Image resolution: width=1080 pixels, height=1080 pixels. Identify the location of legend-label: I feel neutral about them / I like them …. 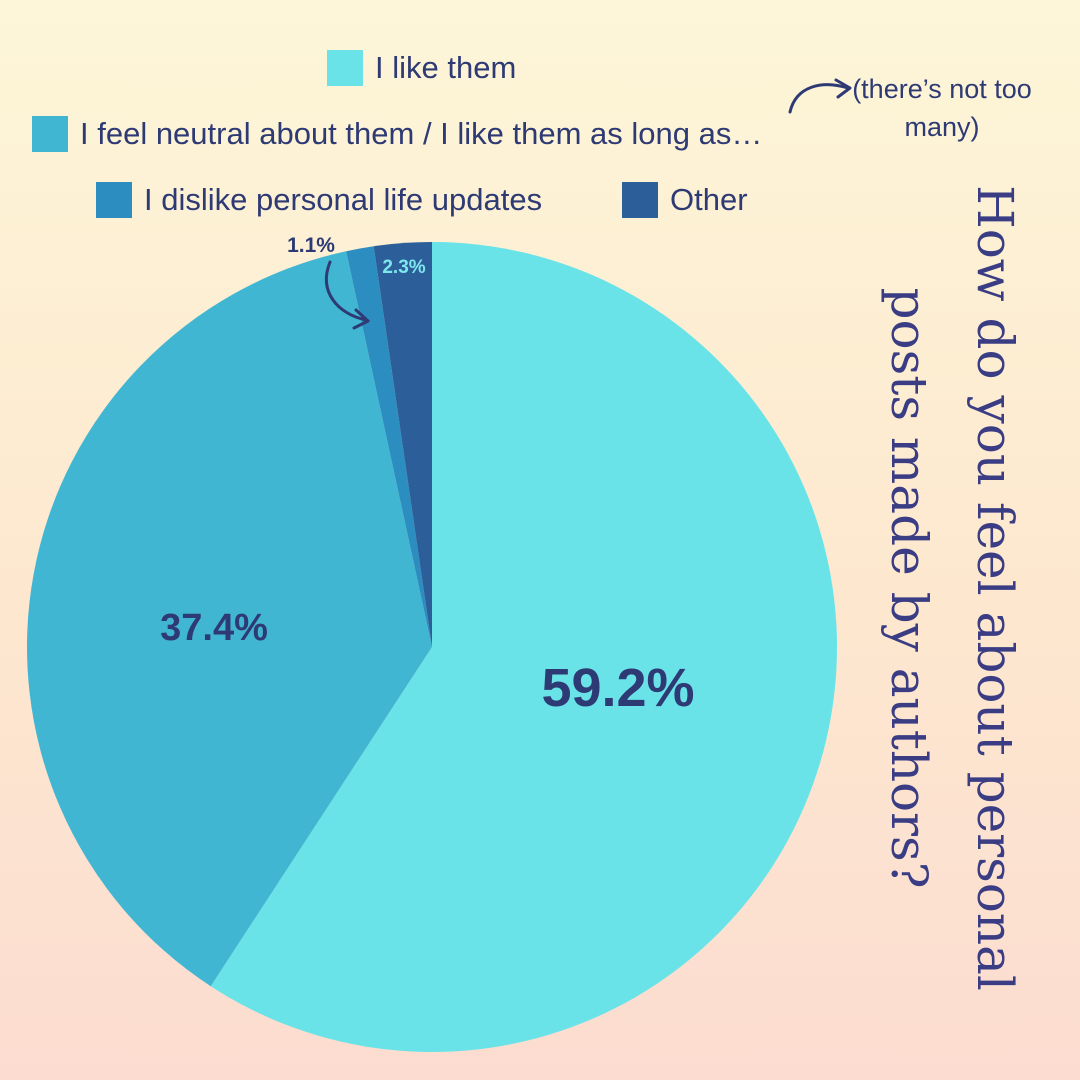
(421, 133).